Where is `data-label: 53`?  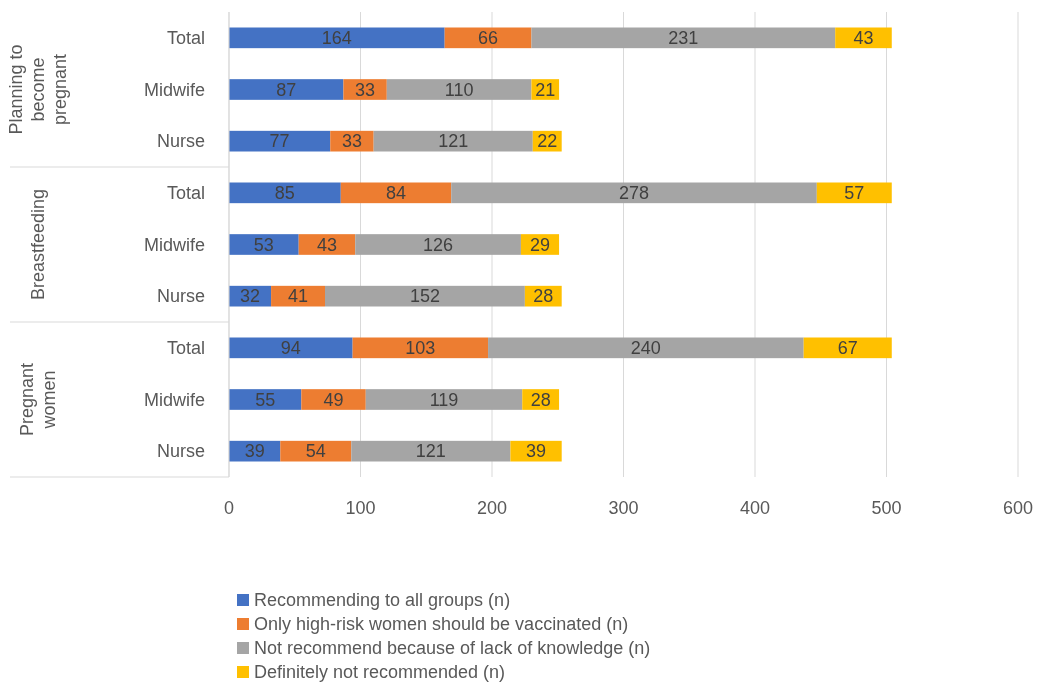
data-label: 53 is located at coordinates (263, 244).